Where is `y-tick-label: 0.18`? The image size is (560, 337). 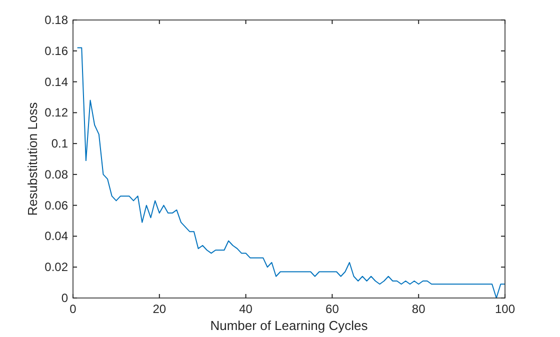 y-tick-label: 0.18 is located at coordinates (56, 20).